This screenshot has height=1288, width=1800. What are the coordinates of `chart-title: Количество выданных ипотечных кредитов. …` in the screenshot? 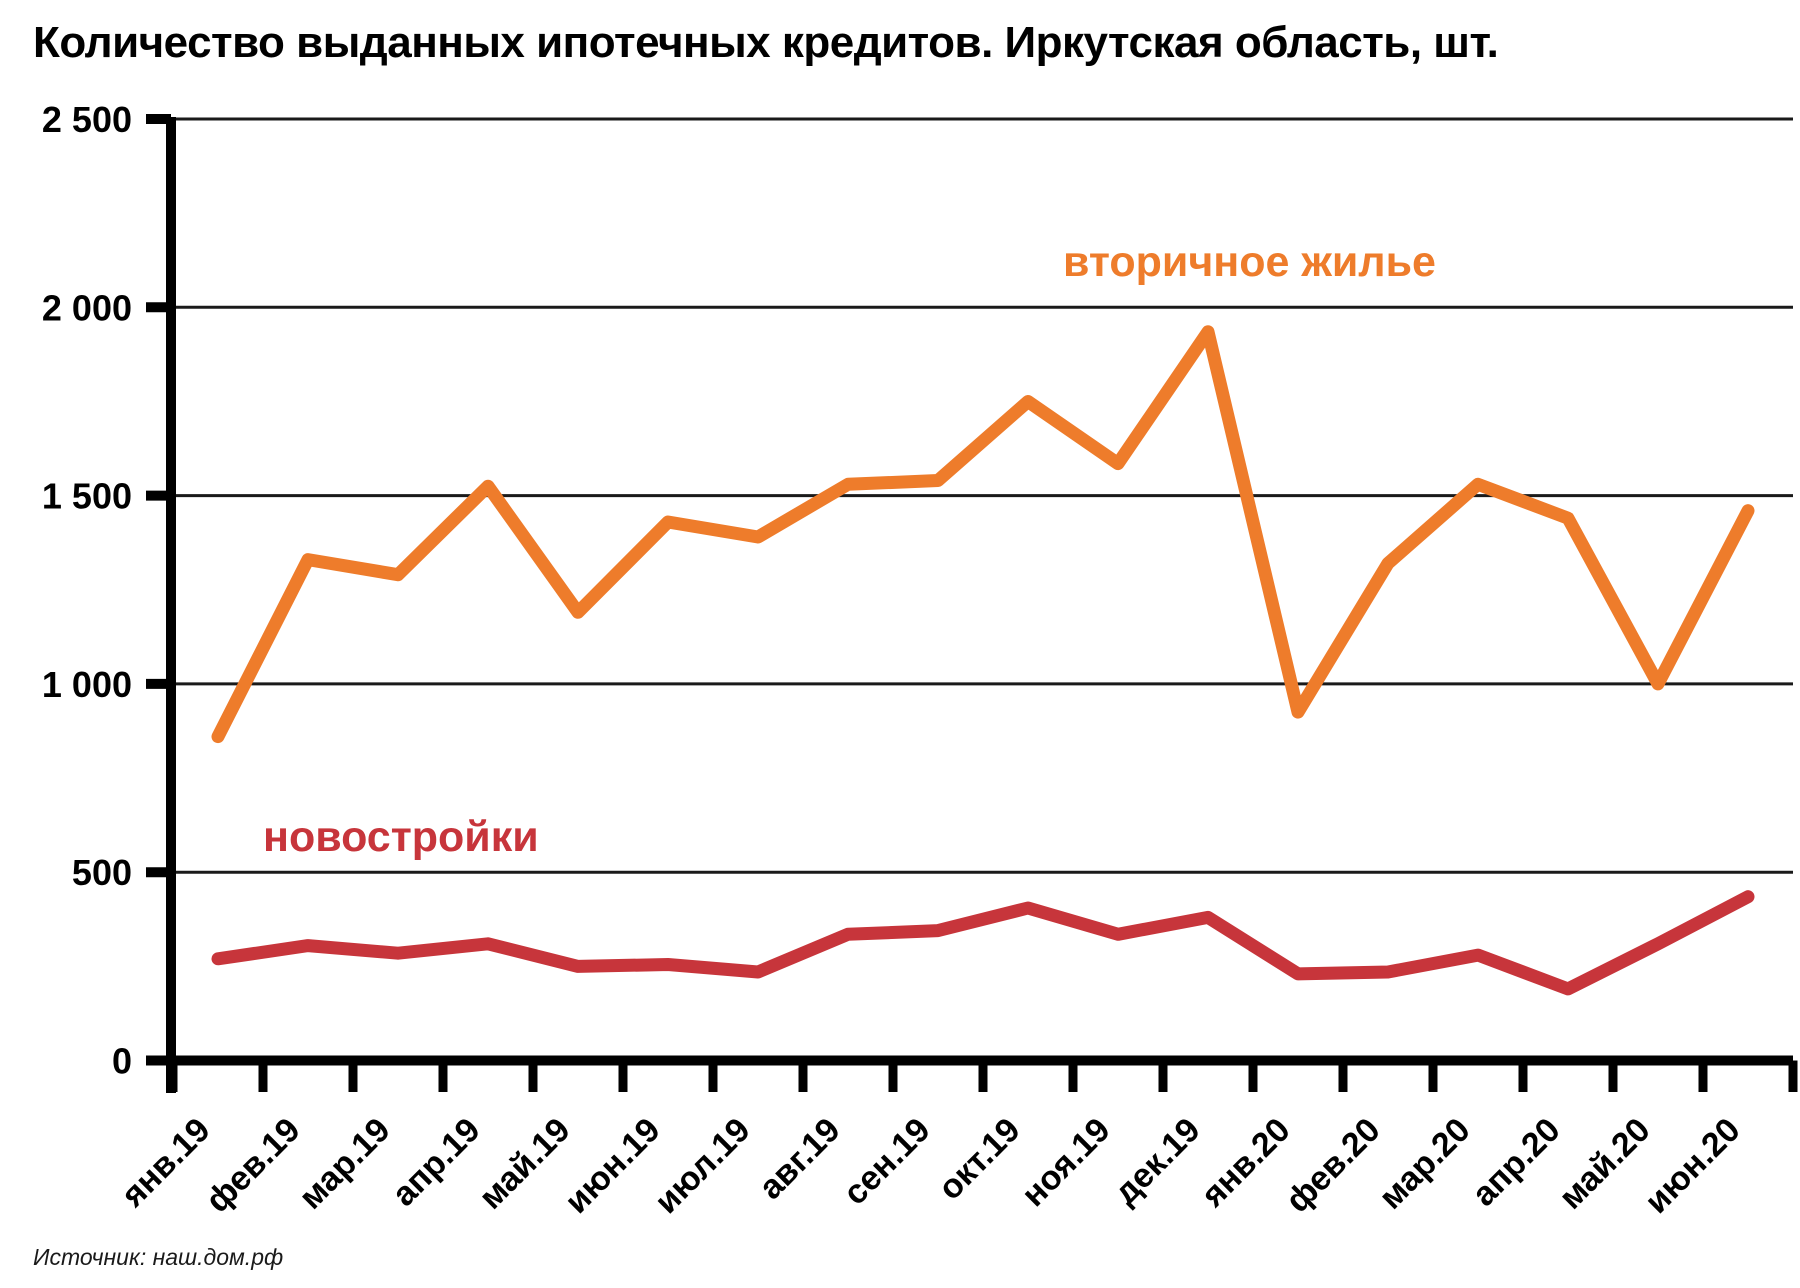 It's located at (766, 42).